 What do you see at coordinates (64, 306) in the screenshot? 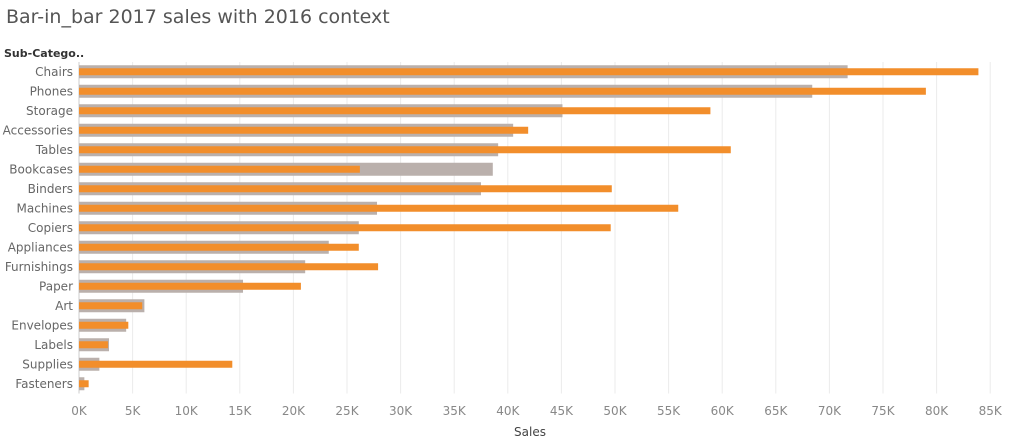
I see `category-label: Art` at bounding box center [64, 306].